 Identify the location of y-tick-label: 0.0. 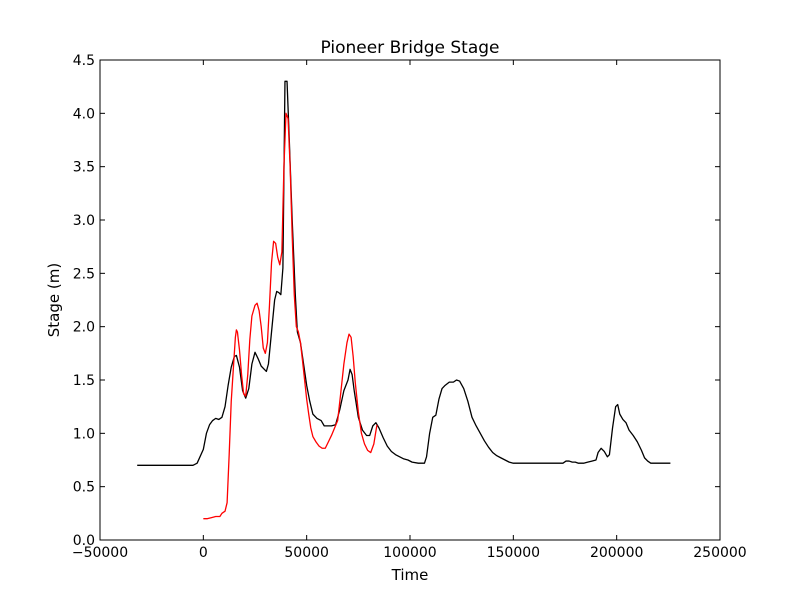
(84, 541).